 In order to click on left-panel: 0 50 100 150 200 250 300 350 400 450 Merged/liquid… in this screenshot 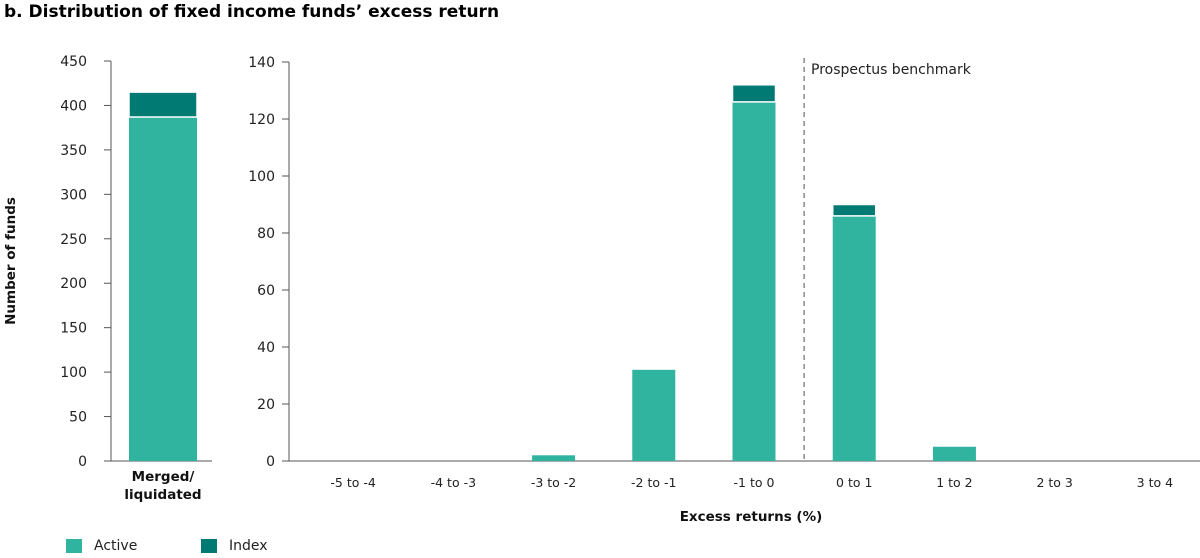, I will do `click(136, 278)`.